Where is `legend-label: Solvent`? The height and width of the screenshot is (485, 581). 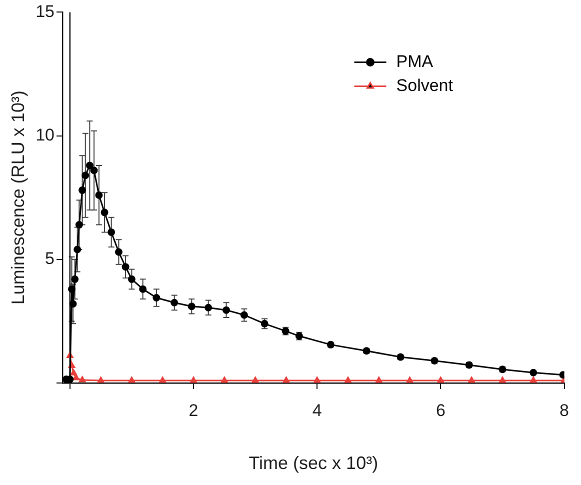
legend-label: Solvent is located at coordinates (425, 85).